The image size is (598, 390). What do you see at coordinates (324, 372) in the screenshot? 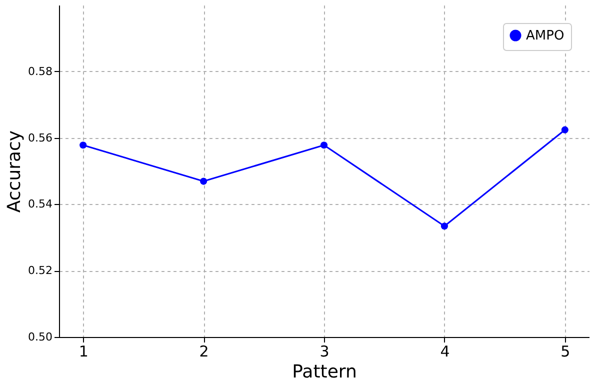
I see `x-axis-title: Pattern` at bounding box center [324, 372].